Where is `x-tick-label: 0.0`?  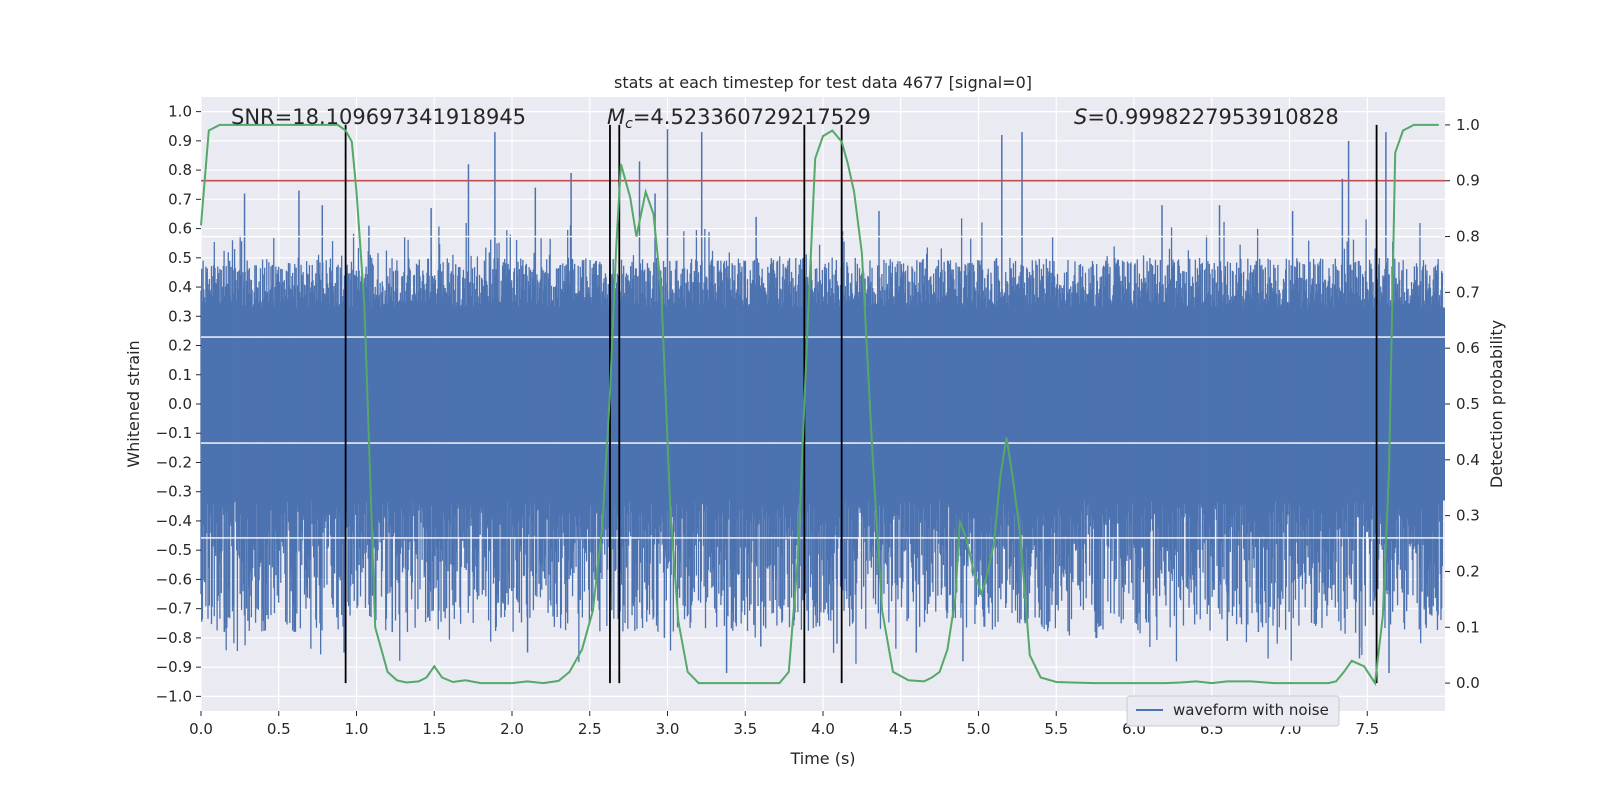
x-tick-label: 0.0 is located at coordinates (201, 729).